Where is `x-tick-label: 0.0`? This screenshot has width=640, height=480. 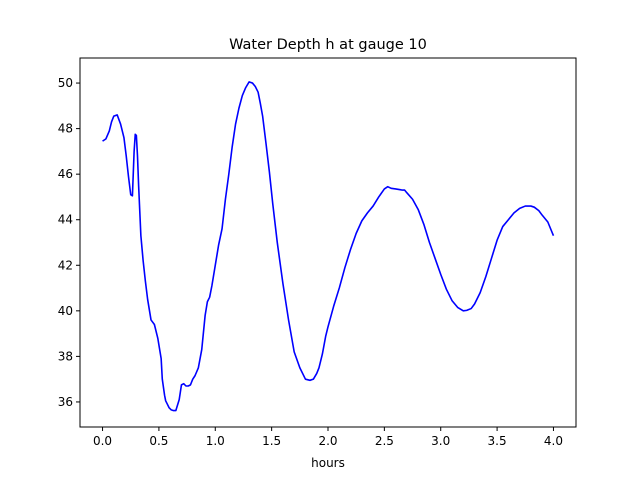 x-tick-label: 0.0 is located at coordinates (102, 441).